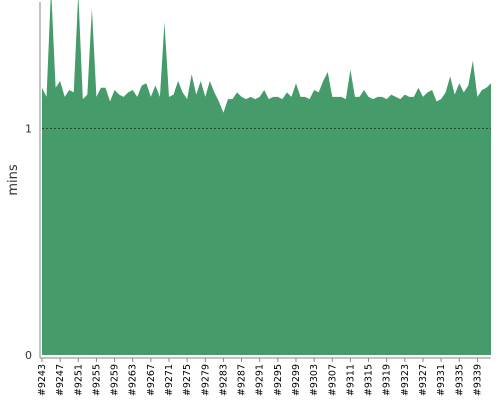 The width and height of the screenshot is (500, 400). What do you see at coordinates (223, 380) in the screenshot?
I see `x-tick-label: #9283` at bounding box center [223, 380].